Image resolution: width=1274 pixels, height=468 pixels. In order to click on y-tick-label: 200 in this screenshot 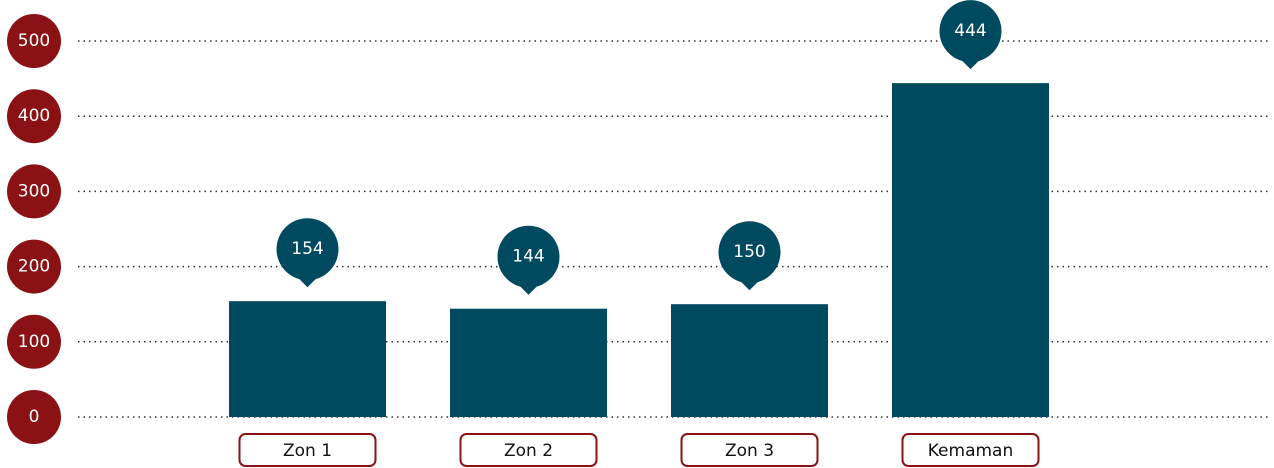, I will do `click(34, 267)`.